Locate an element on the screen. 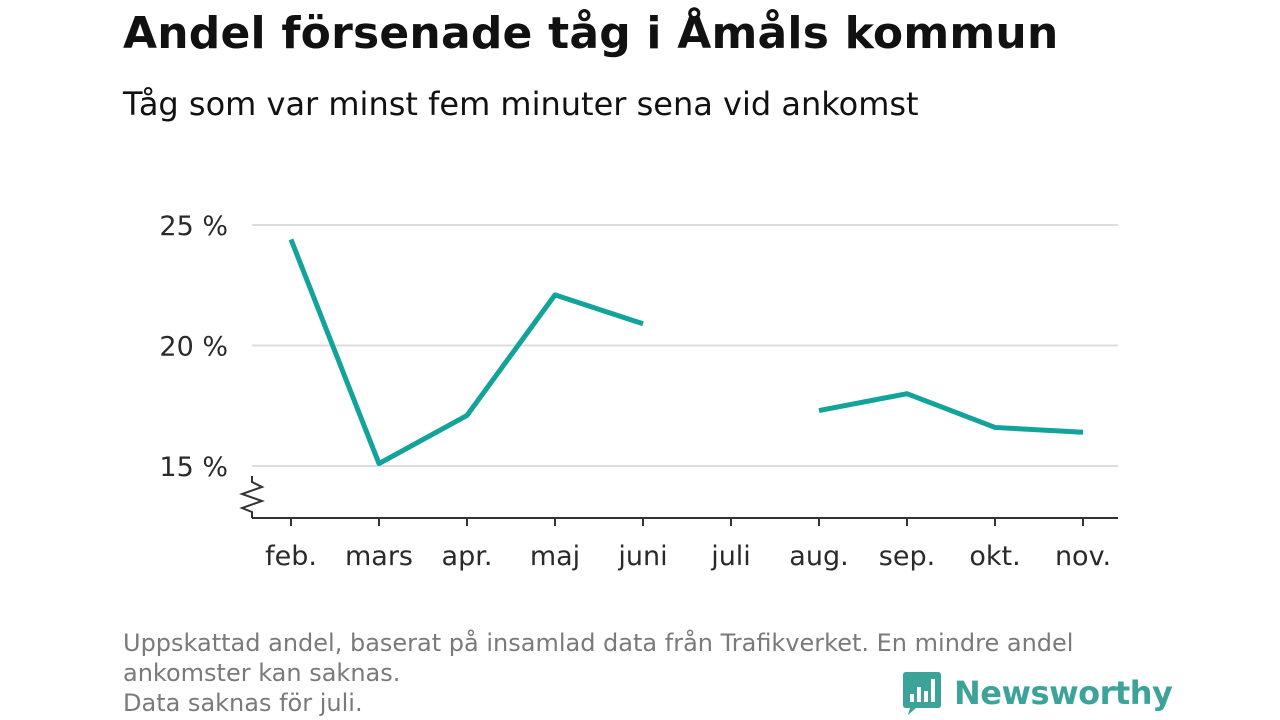 This screenshot has height=720, width=1280. x-tick-label: sep. is located at coordinates (907, 556).